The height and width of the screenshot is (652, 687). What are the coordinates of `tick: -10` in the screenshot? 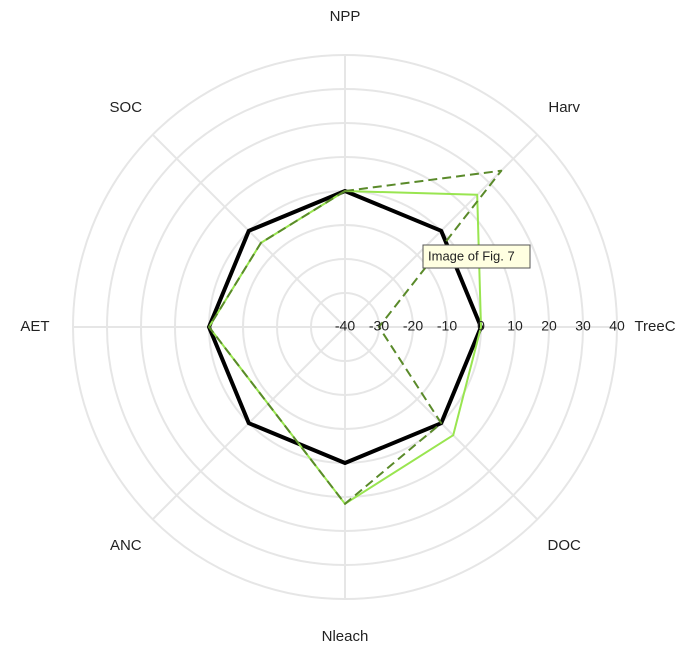 It's located at (447, 326).